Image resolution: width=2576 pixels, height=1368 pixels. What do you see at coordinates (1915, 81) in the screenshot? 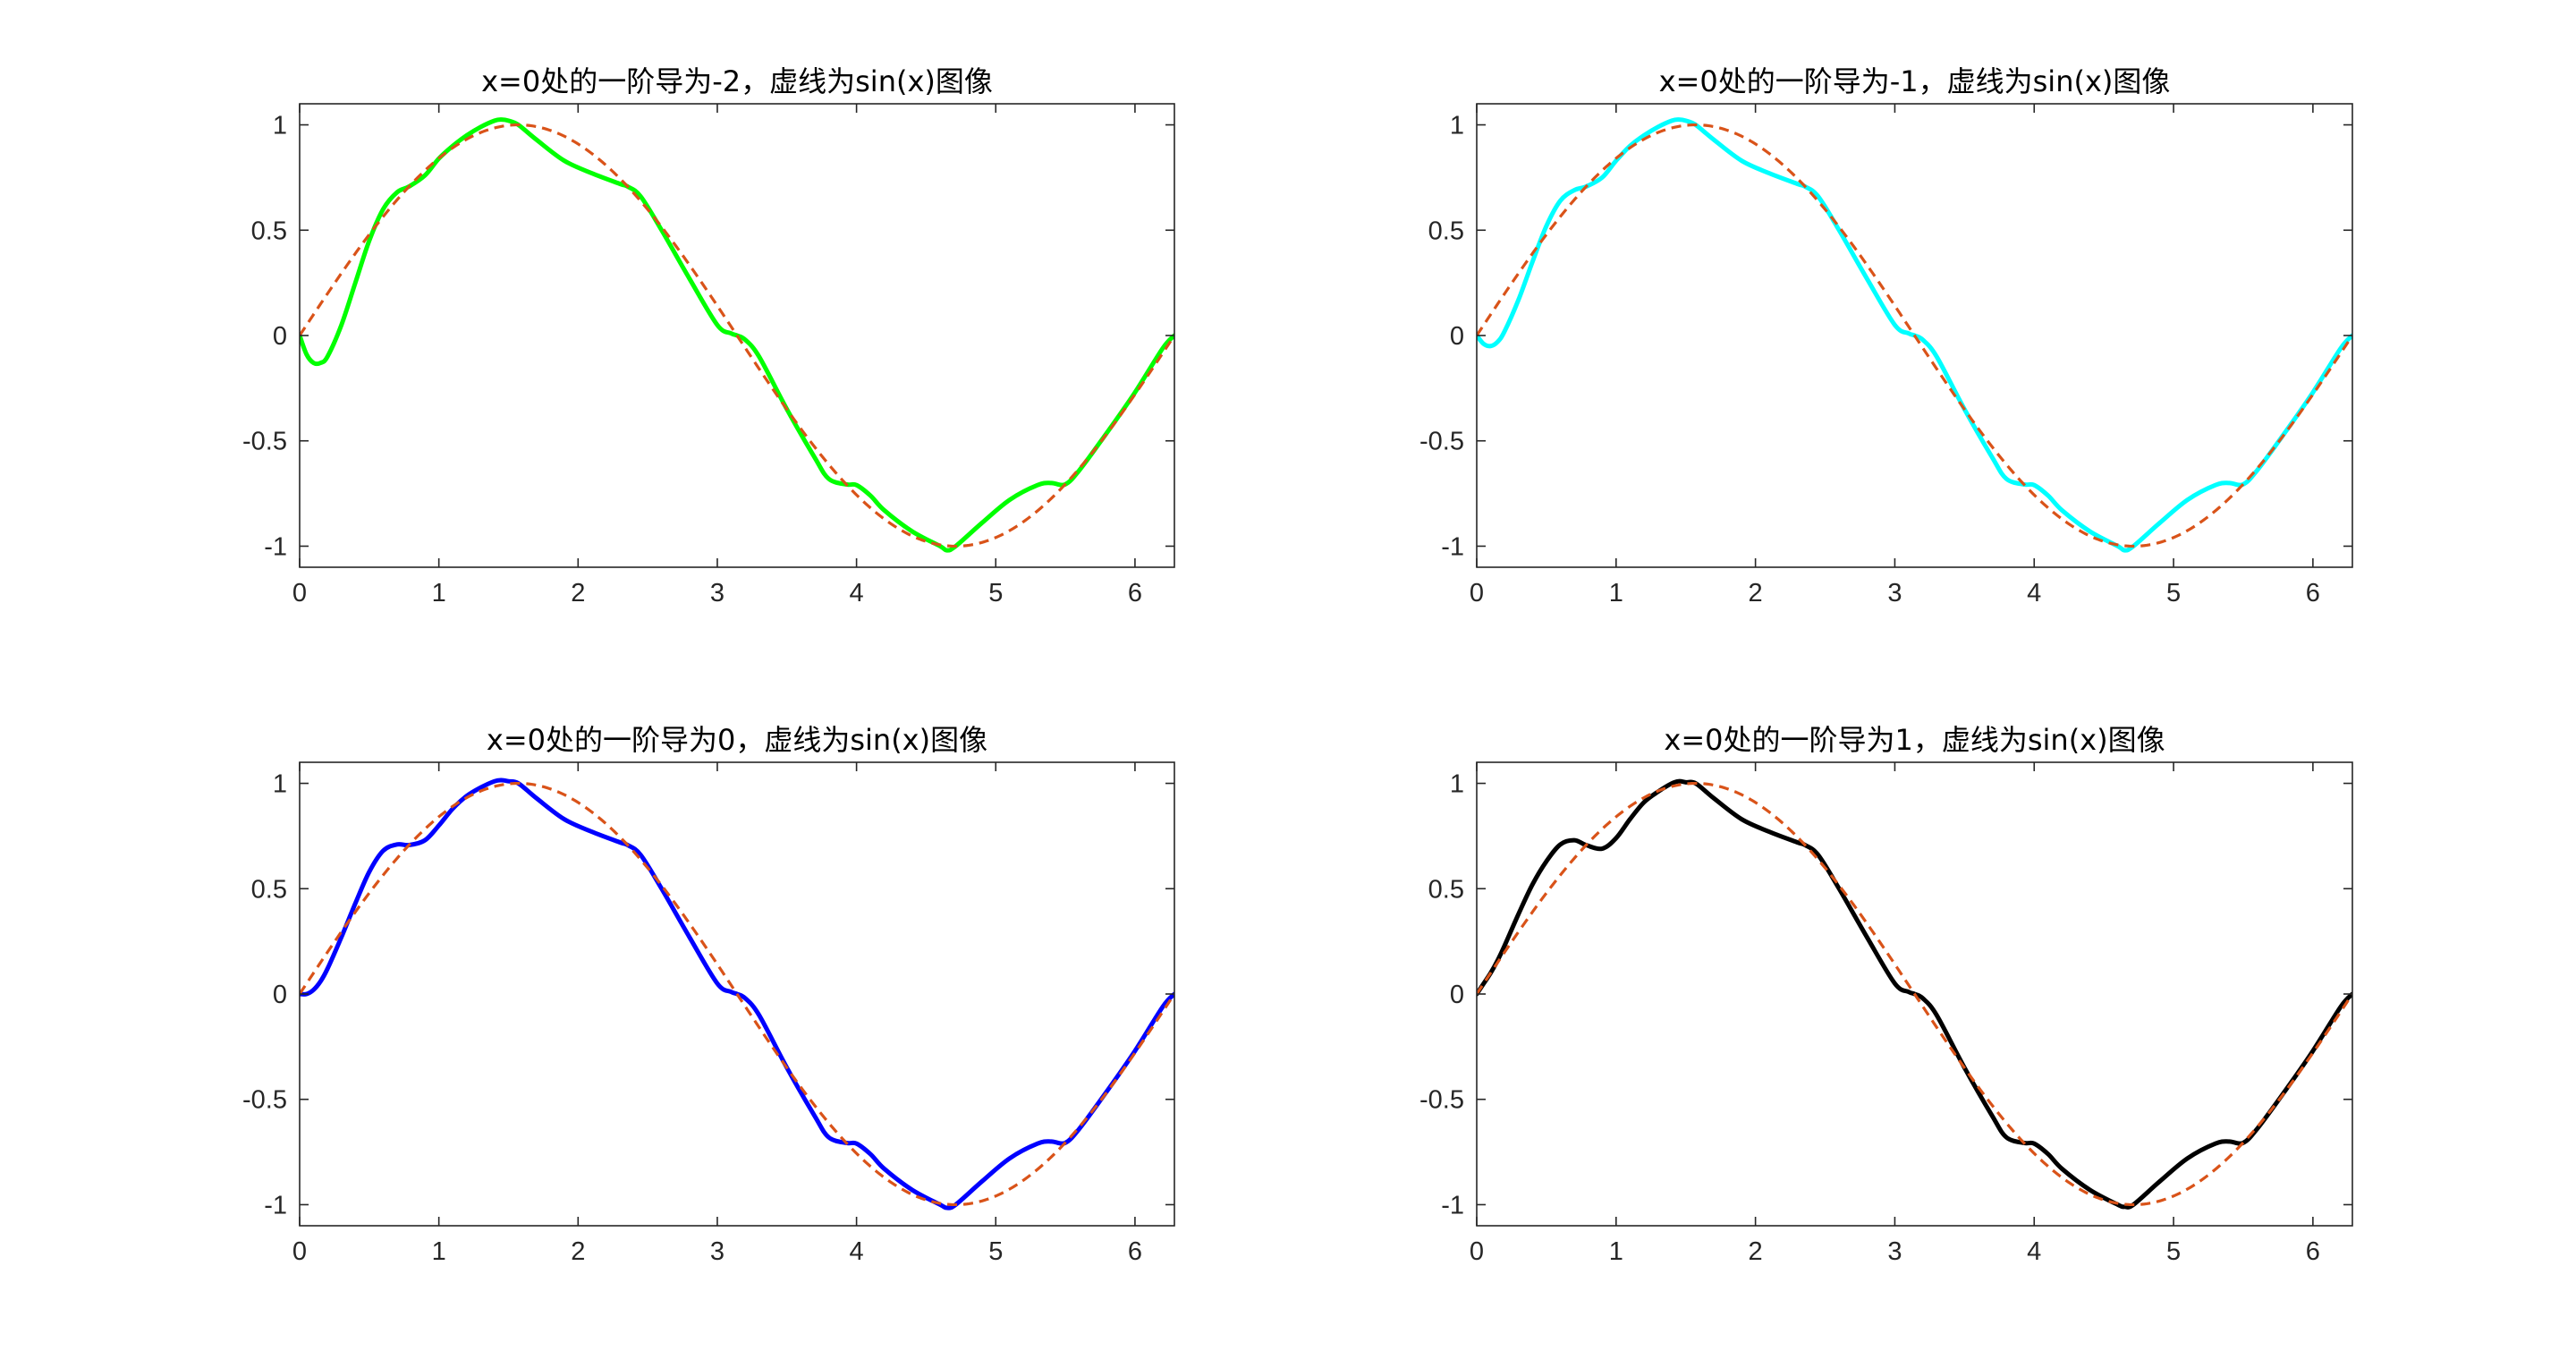
I see `chart-title-top-right: x=0处的一阶导为-1，虚线为sin(x)图像` at bounding box center [1915, 81].